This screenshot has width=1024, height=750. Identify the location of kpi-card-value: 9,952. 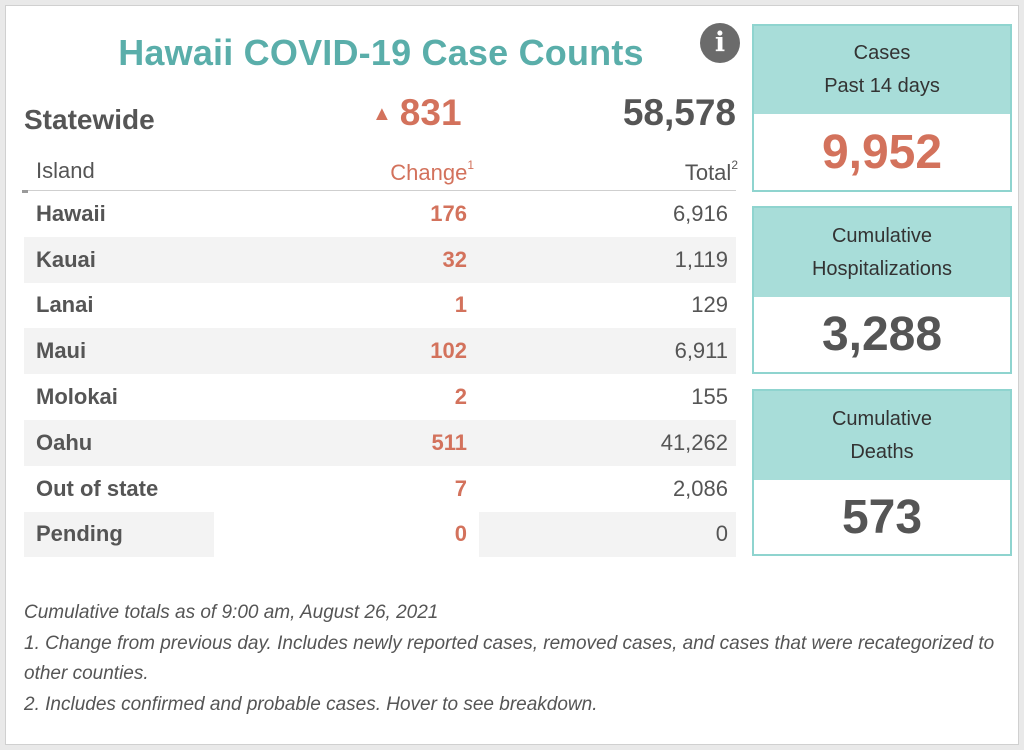
(882, 152).